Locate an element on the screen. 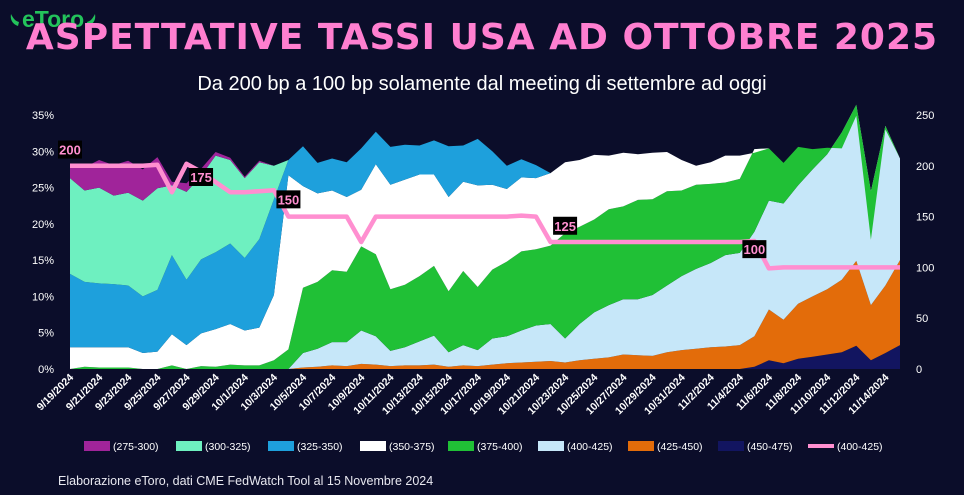  y-left-tick-label: 35% is located at coordinates (43, 116).